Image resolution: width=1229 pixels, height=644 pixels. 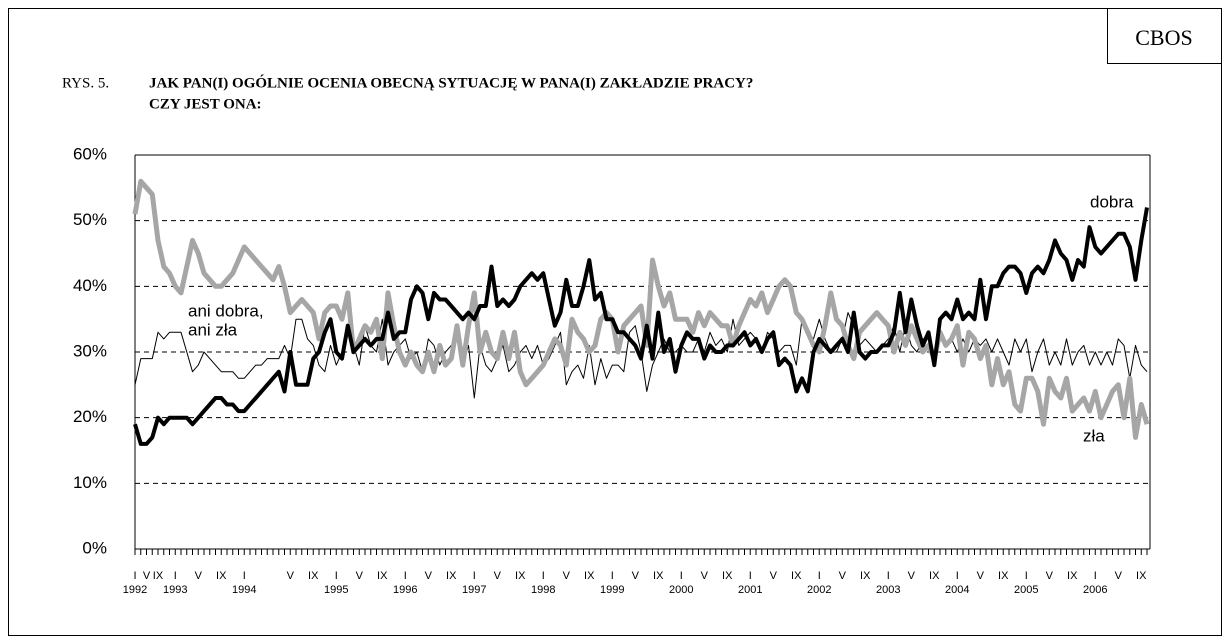 What do you see at coordinates (405, 590) in the screenshot?
I see `x-year-label: 1996` at bounding box center [405, 590].